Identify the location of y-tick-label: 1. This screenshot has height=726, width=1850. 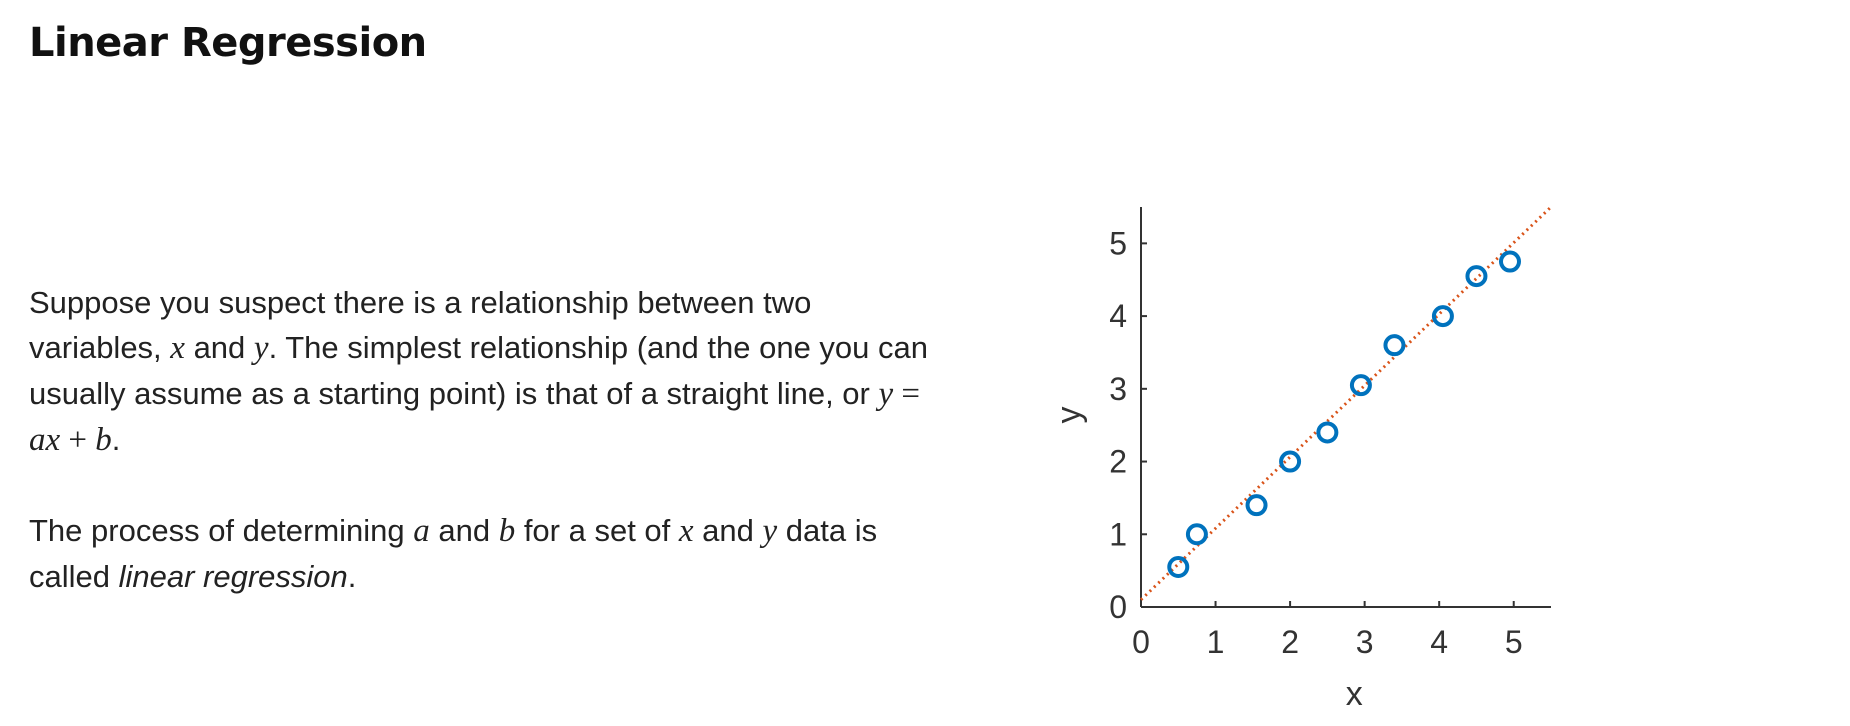
(1118, 534).